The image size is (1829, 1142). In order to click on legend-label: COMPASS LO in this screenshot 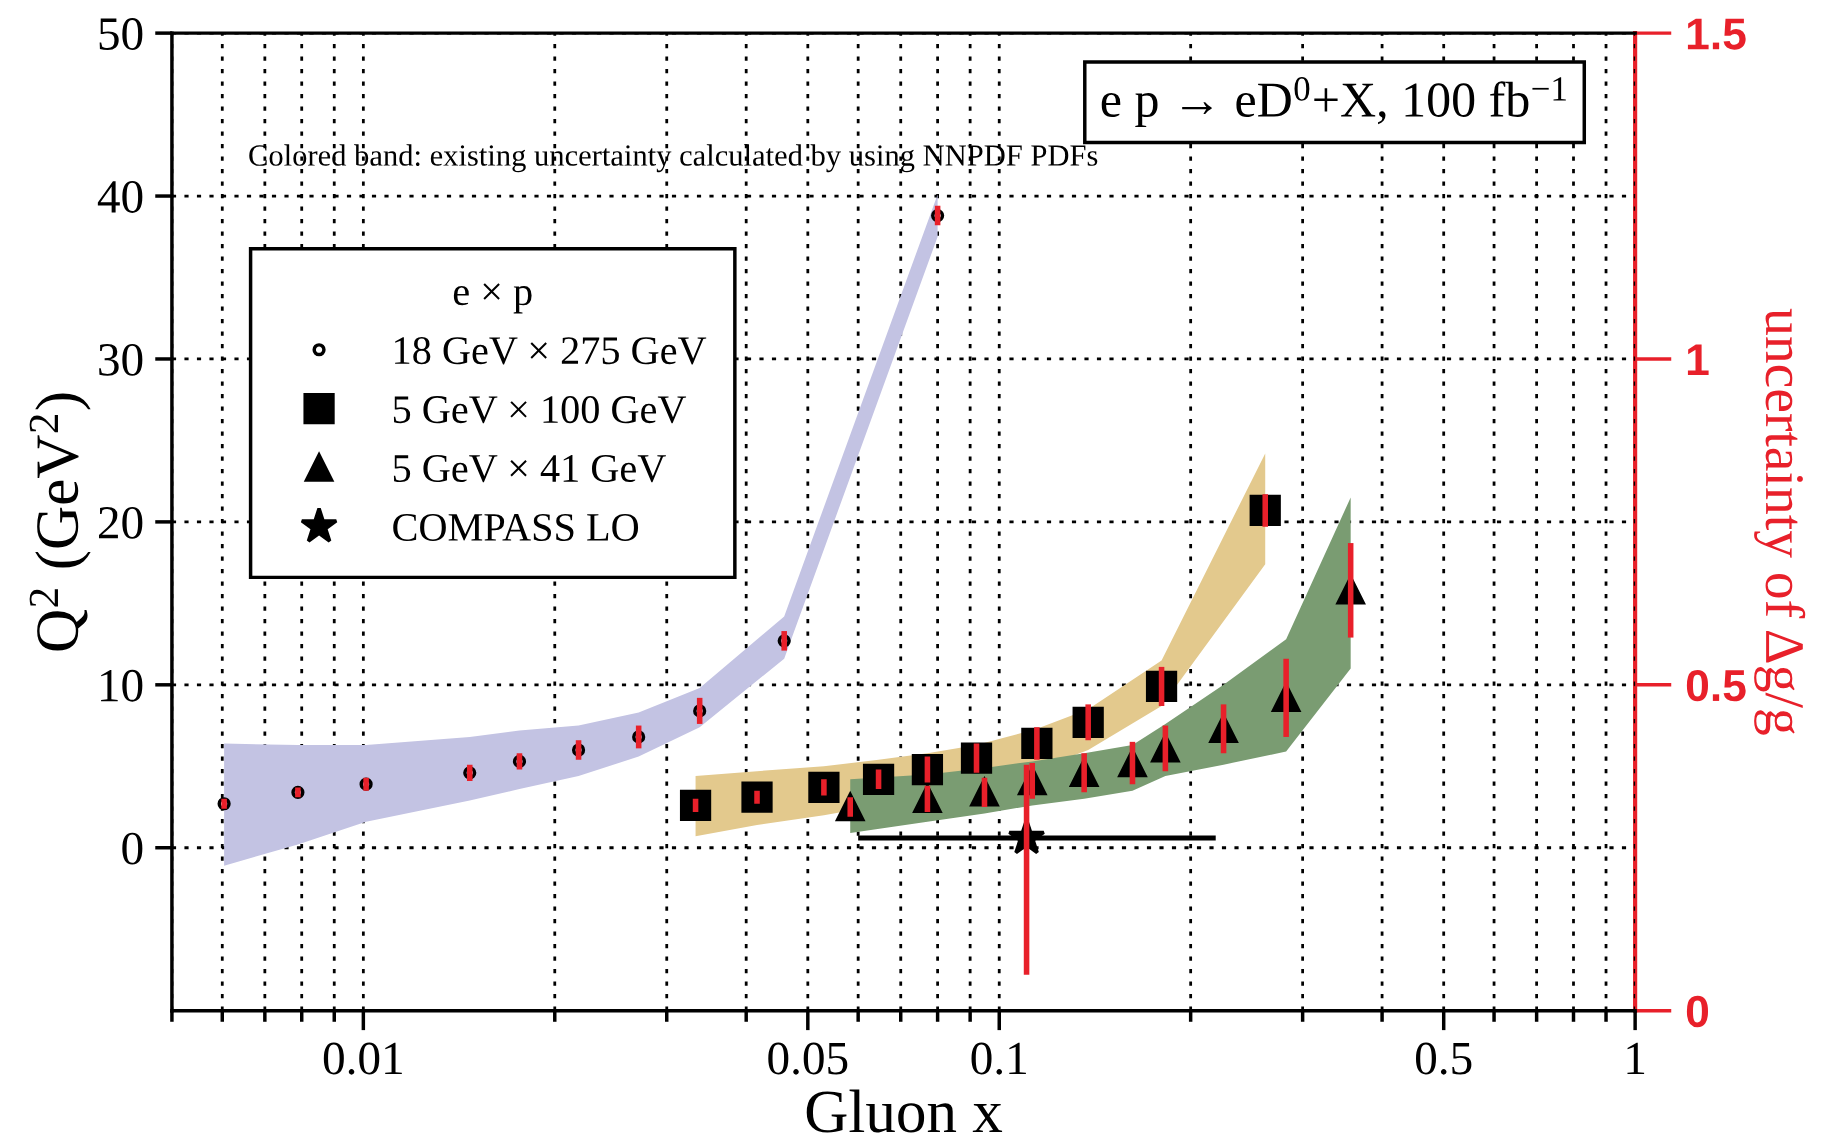, I will do `click(516, 527)`.